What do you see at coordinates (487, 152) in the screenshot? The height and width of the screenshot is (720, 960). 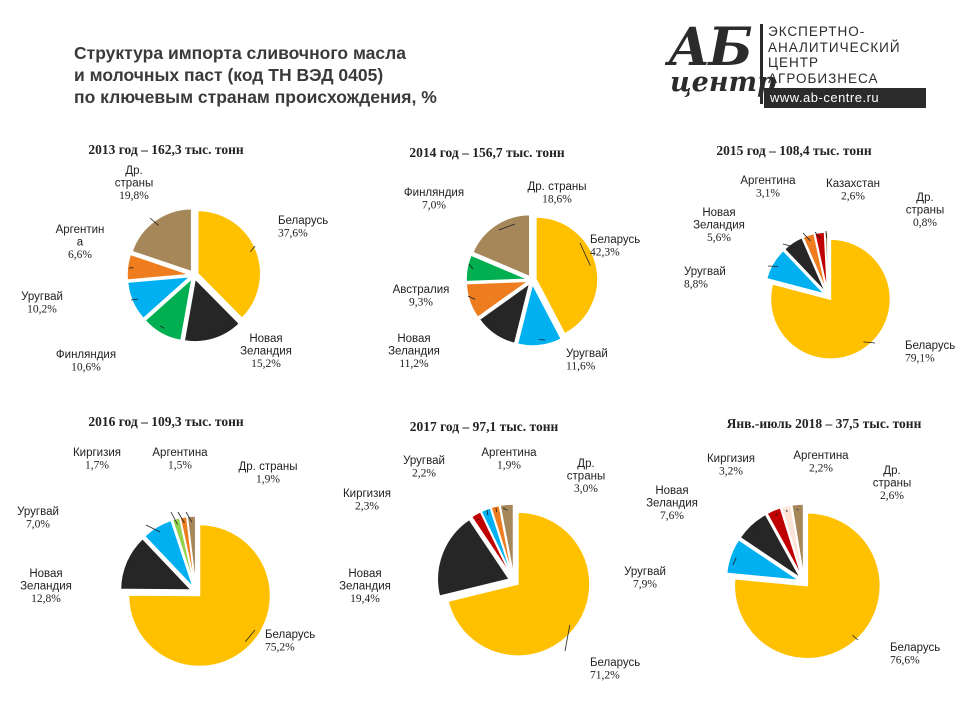 I see `chart-title: 2014 год – 156,7 тыс. тонн` at bounding box center [487, 152].